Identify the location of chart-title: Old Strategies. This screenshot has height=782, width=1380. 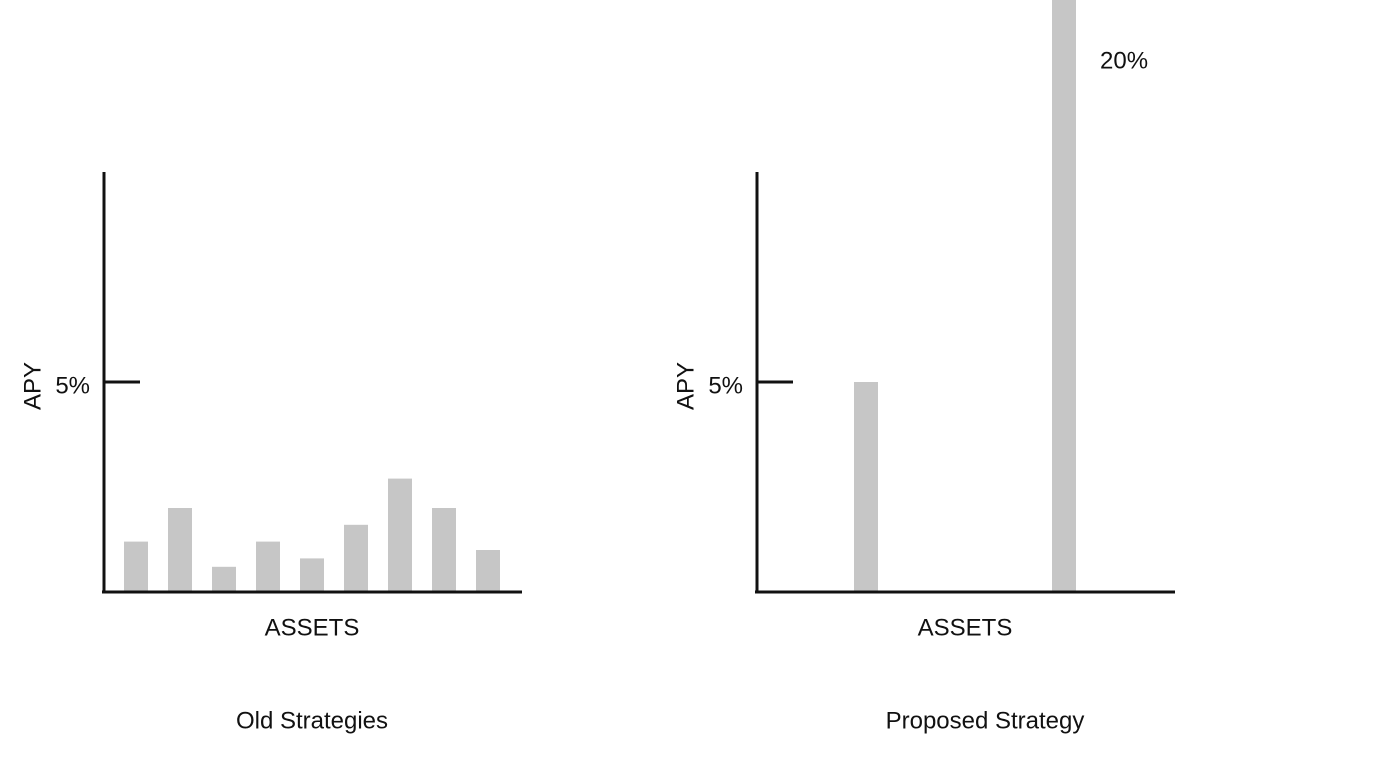
(312, 720).